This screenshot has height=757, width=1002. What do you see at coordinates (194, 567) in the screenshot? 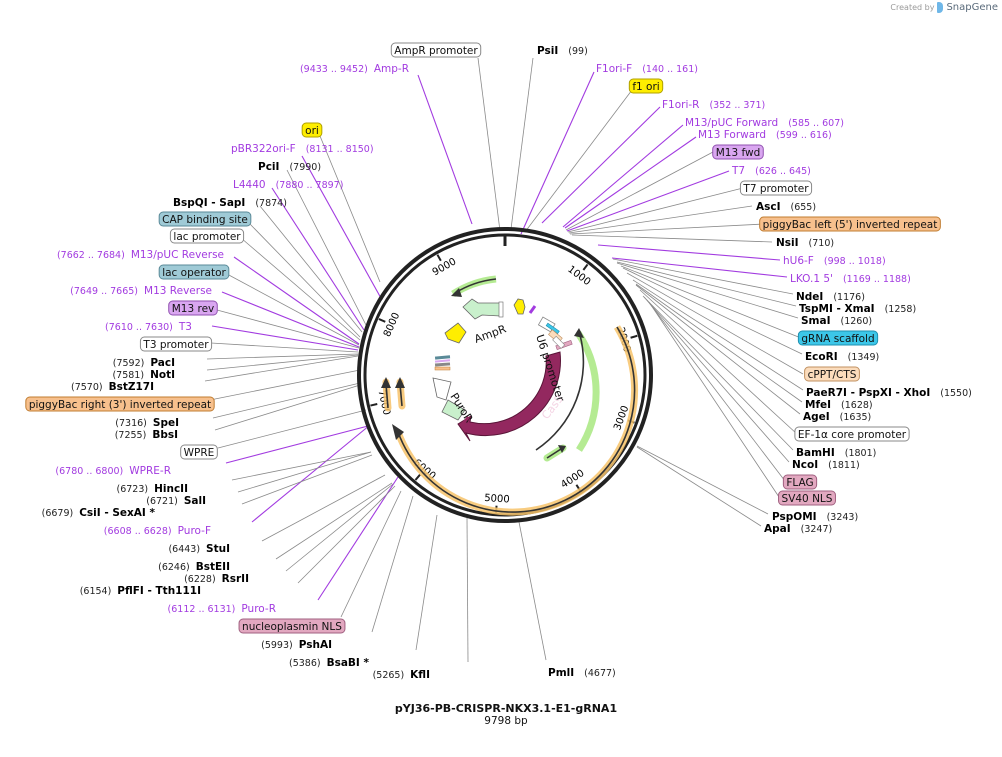
I see `enzyme-label: (6246) BstEII` at bounding box center [194, 567].